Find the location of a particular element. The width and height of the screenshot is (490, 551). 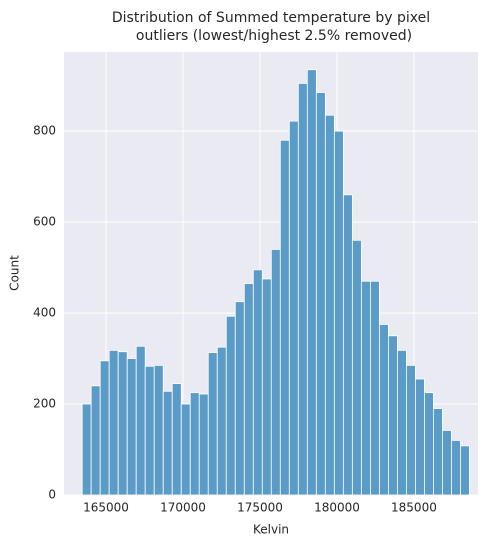

x-tick-label: 185000 is located at coordinates (414, 508).